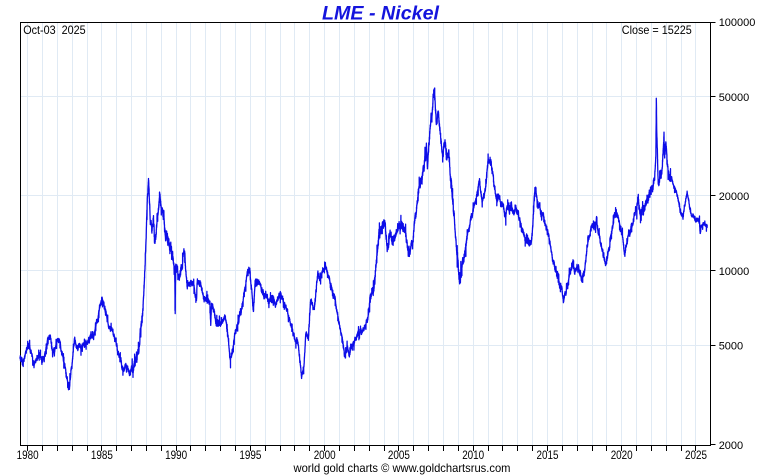 The height and width of the screenshot is (475, 760). Describe the element at coordinates (657, 30) in the screenshot. I see `svg-text: Close = 15225` at that location.